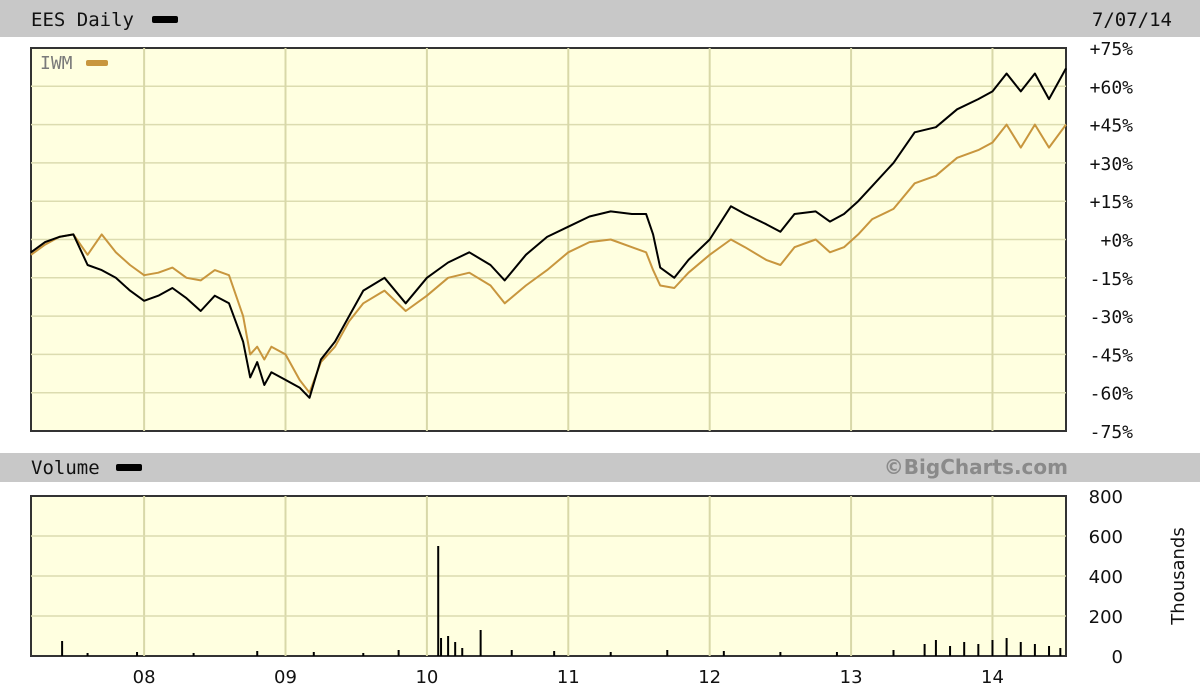 The width and height of the screenshot is (1200, 694). I want to click on price-header-bar, so click(600, 18).